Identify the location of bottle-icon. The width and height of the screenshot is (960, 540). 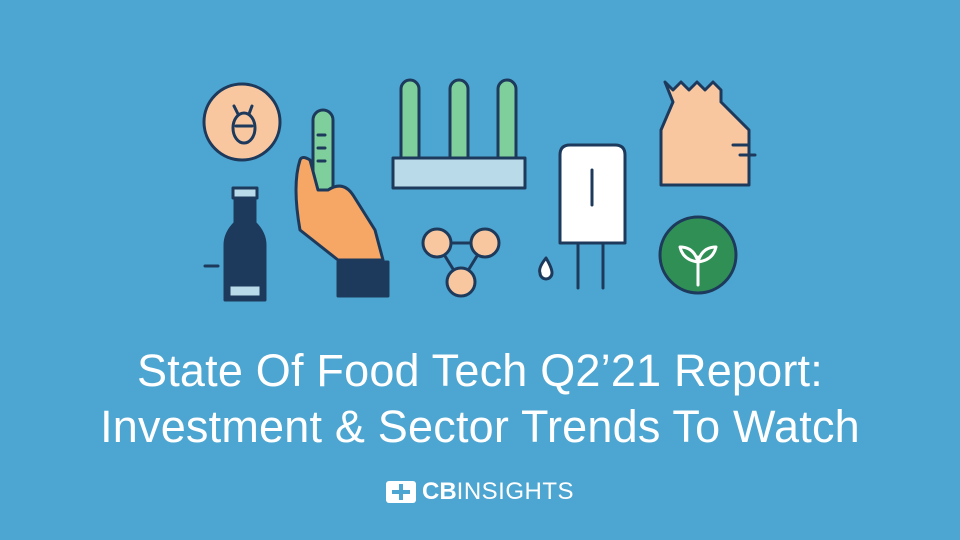
(245, 244).